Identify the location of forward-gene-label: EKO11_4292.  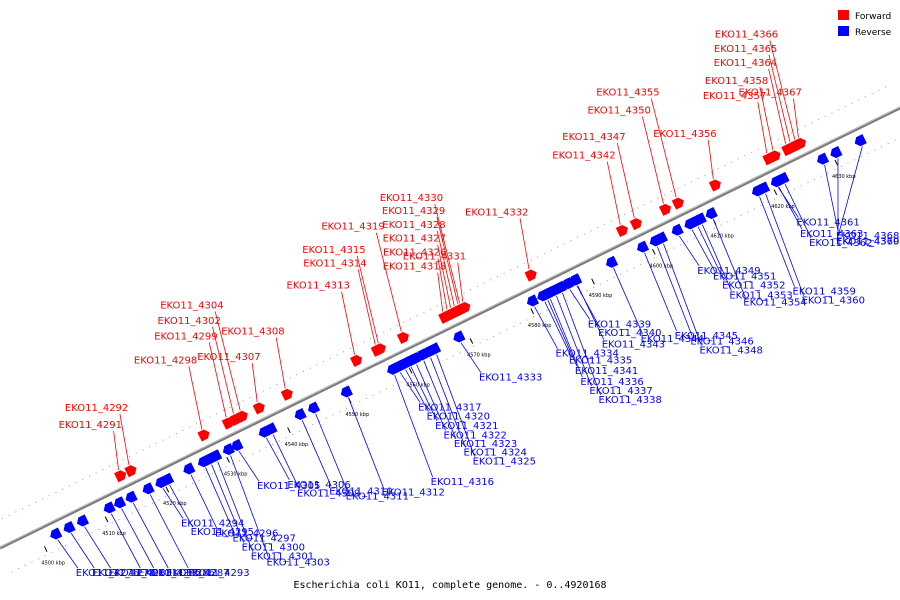
(96, 408).